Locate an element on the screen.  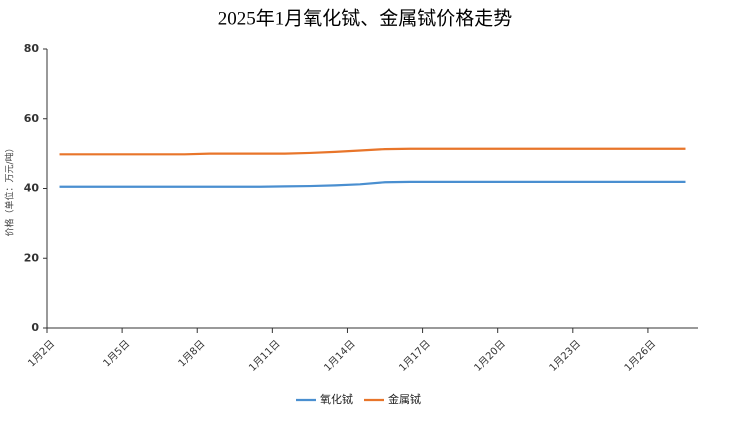
x-tick-label: 1月11日 is located at coordinates (264, 356).